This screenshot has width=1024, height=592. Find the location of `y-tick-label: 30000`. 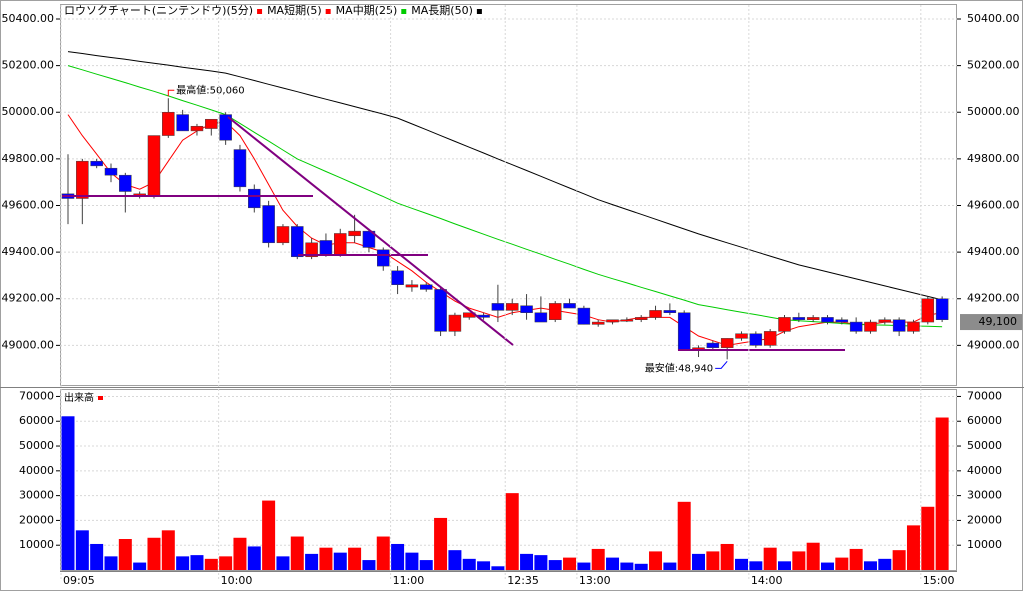

y-tick-label: 30000 is located at coordinates (984, 495).